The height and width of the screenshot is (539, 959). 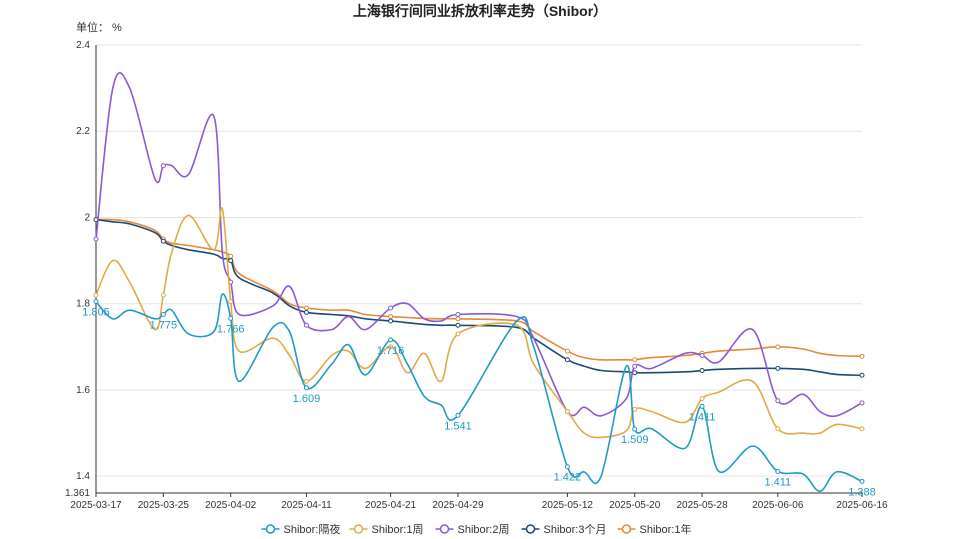 I want to click on legend-item: Shibor:1年, so click(x=654, y=529).